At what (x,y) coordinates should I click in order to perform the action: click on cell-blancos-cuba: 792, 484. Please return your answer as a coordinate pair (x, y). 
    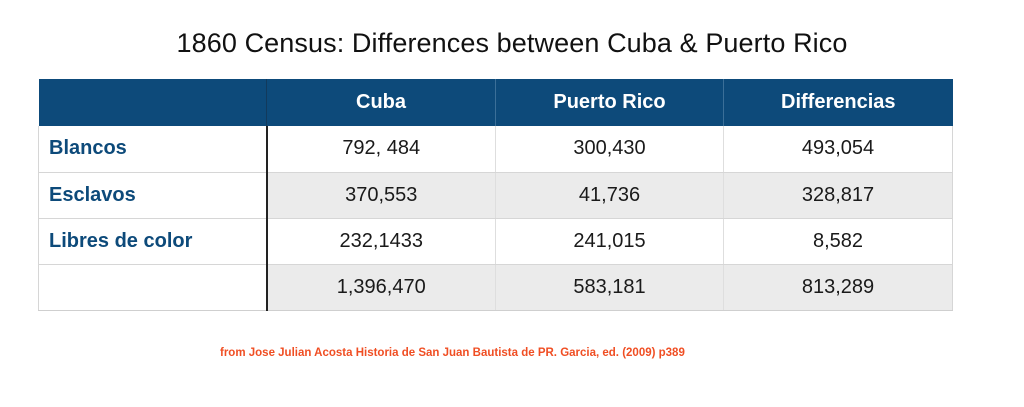
    Looking at the image, I should click on (381, 149).